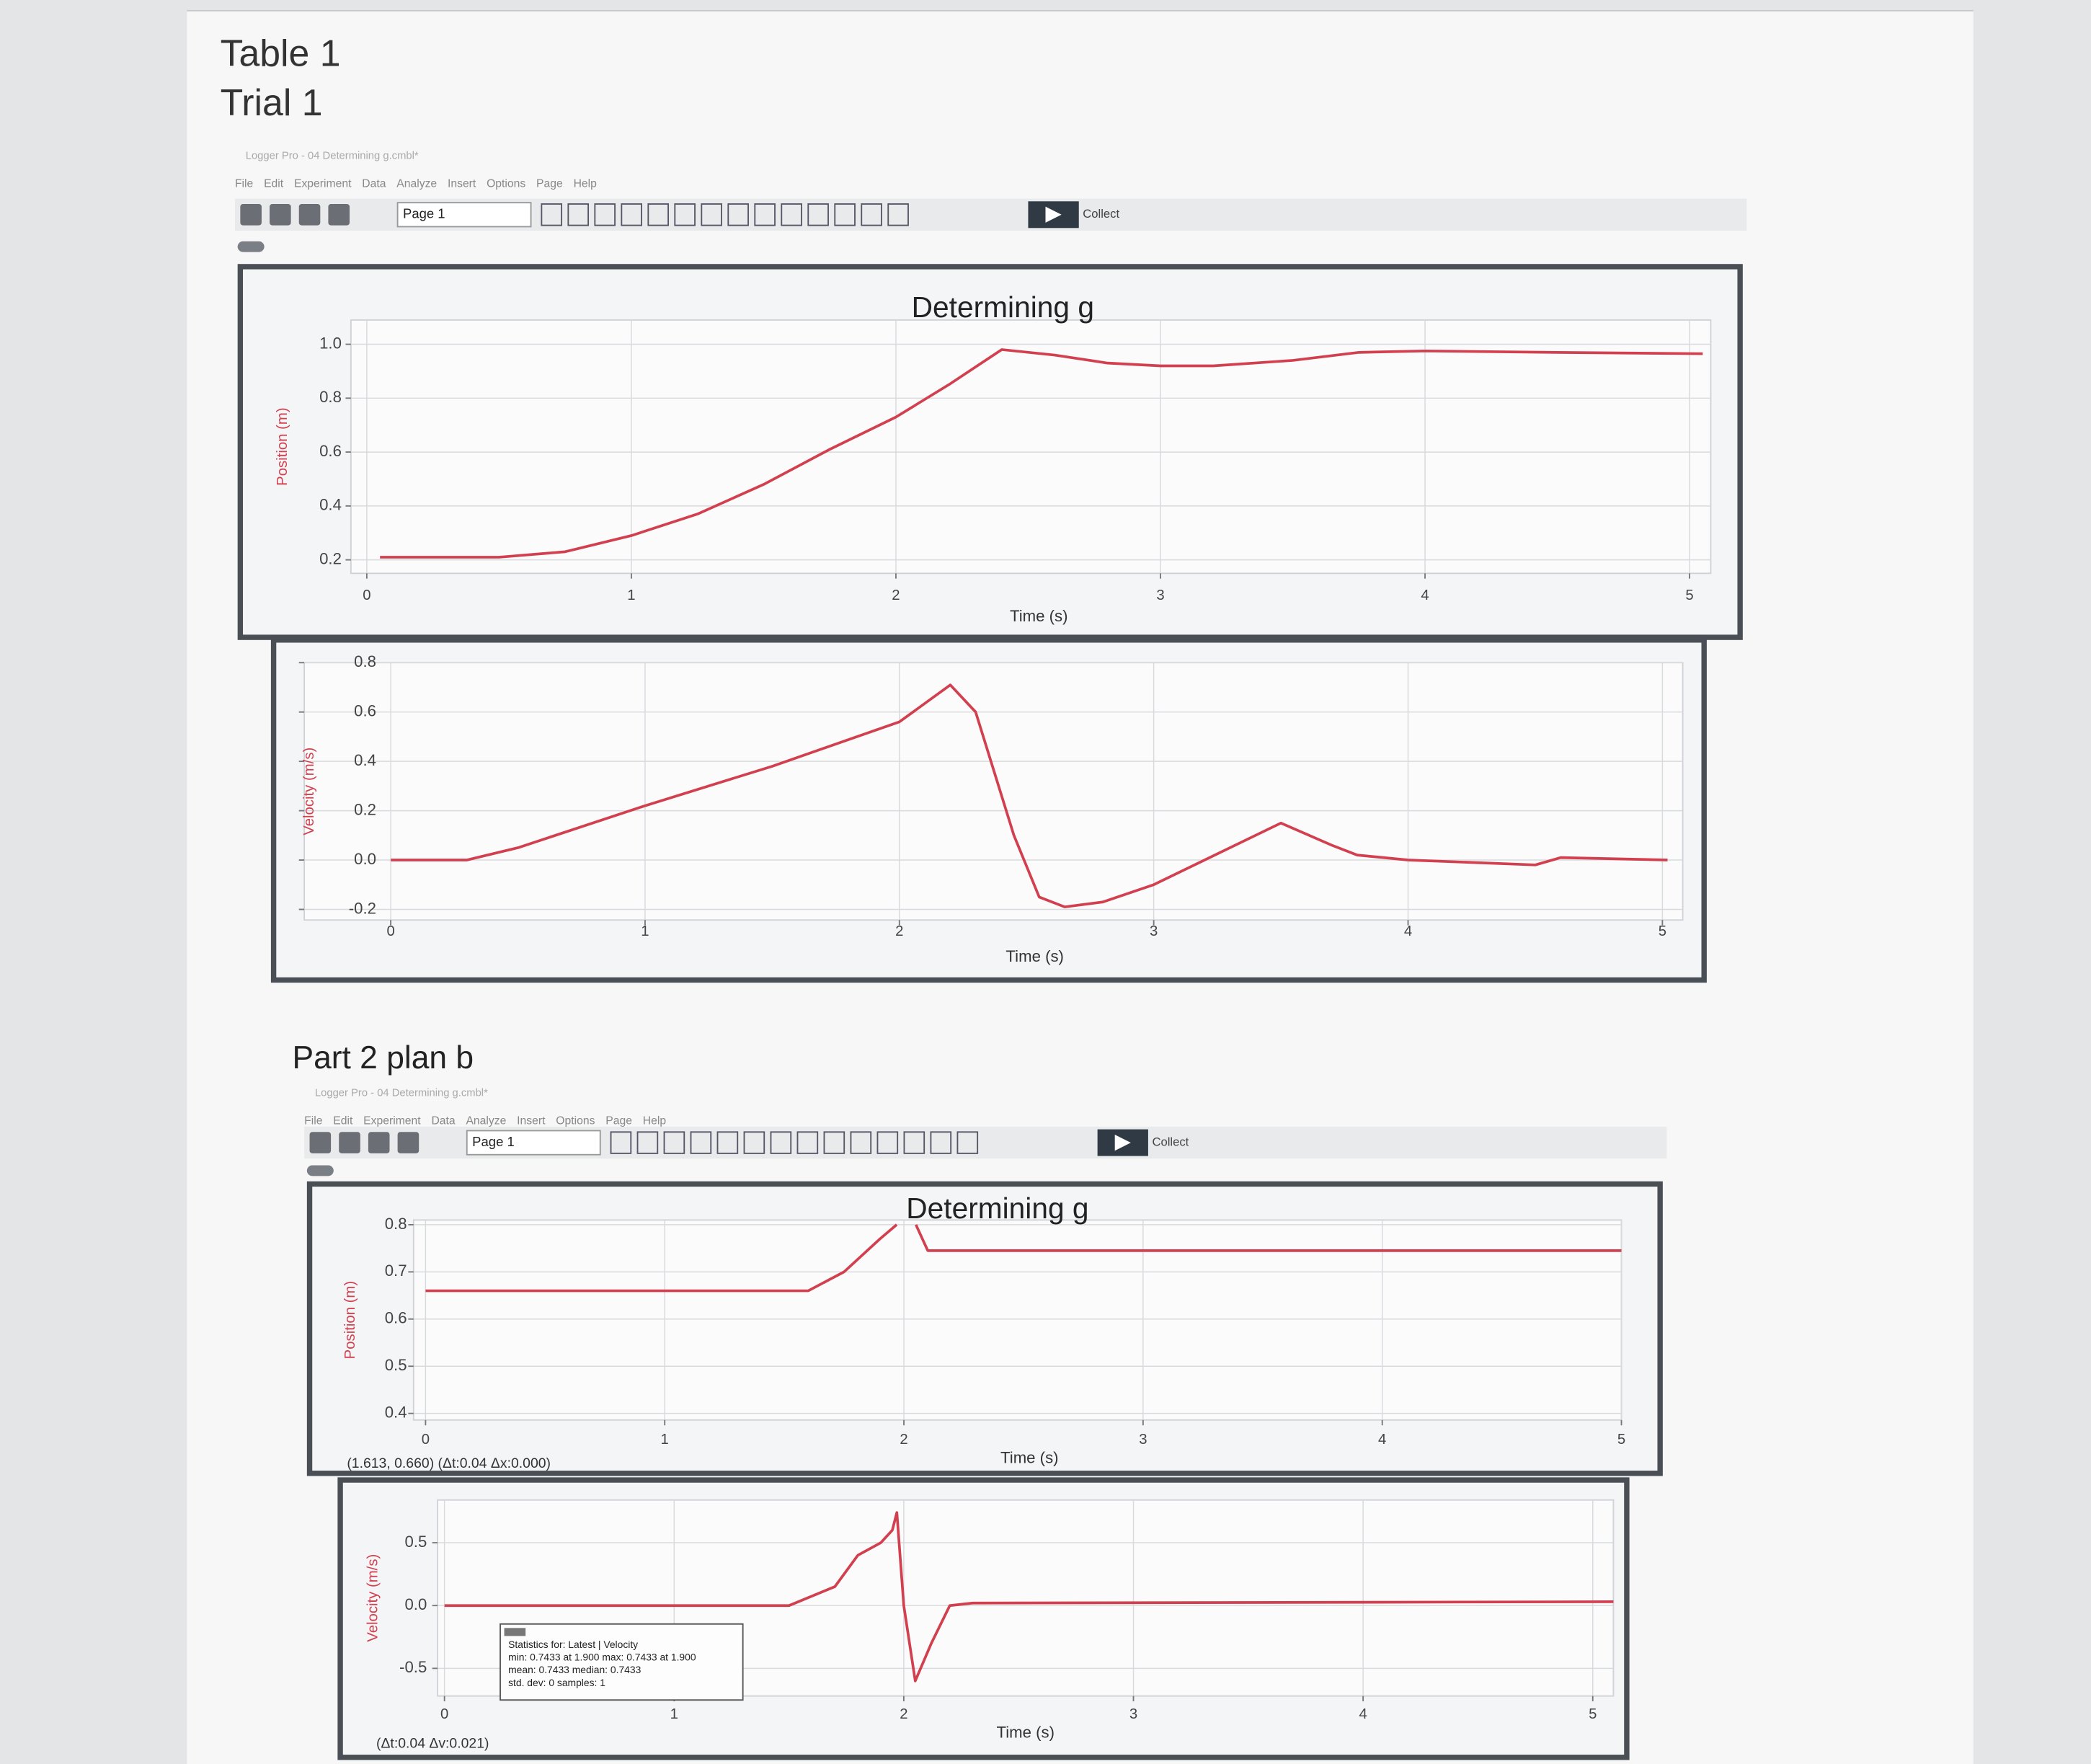  Describe the element at coordinates (573, 1644) in the screenshot. I see `statistics-line: Statistics for: Latest | Velocity` at that location.